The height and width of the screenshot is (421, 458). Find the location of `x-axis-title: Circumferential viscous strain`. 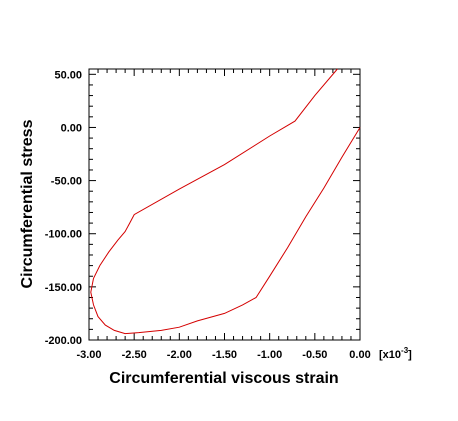

x-axis-title: Circumferential viscous strain is located at coordinates (223, 378).